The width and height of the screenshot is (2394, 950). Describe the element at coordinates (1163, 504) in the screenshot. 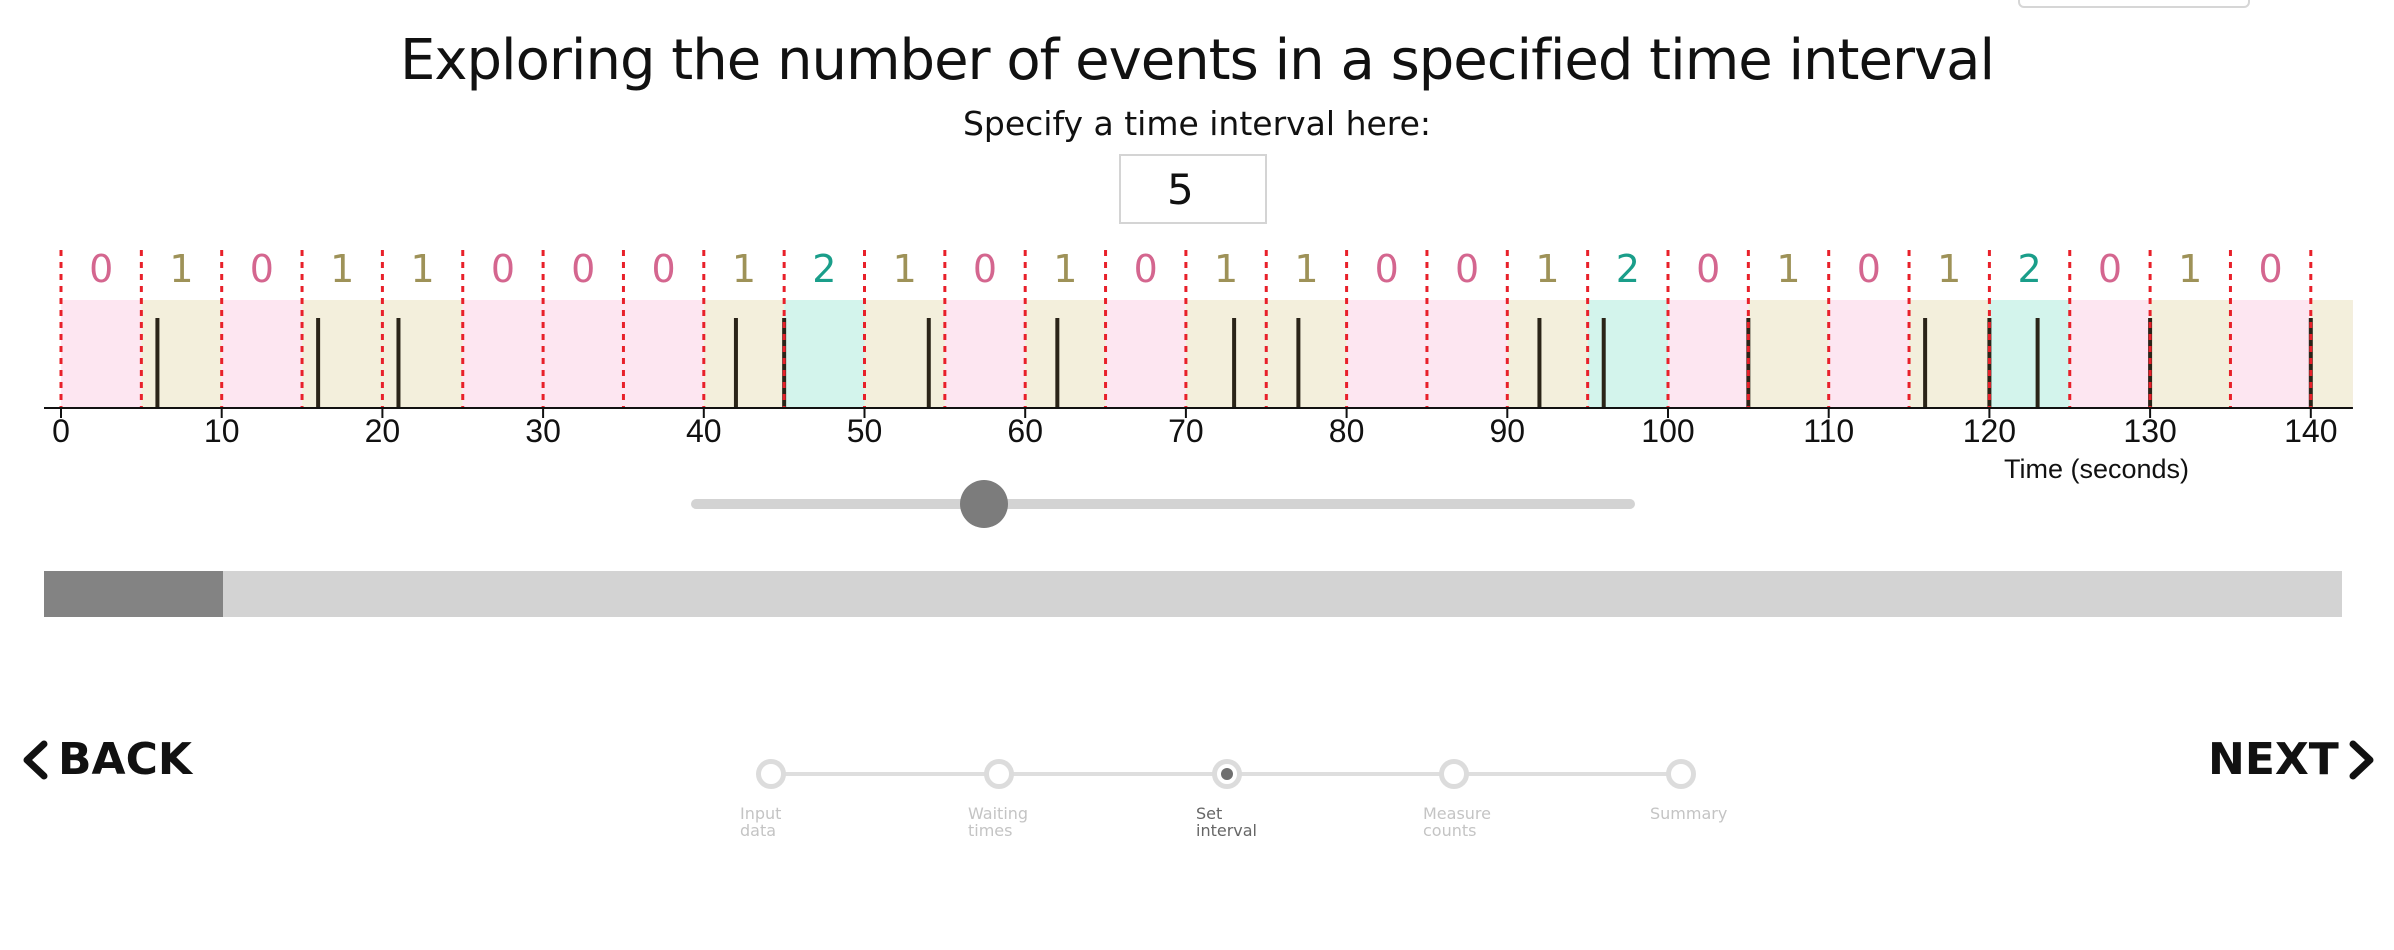

I see `interval-slider-track` at that location.